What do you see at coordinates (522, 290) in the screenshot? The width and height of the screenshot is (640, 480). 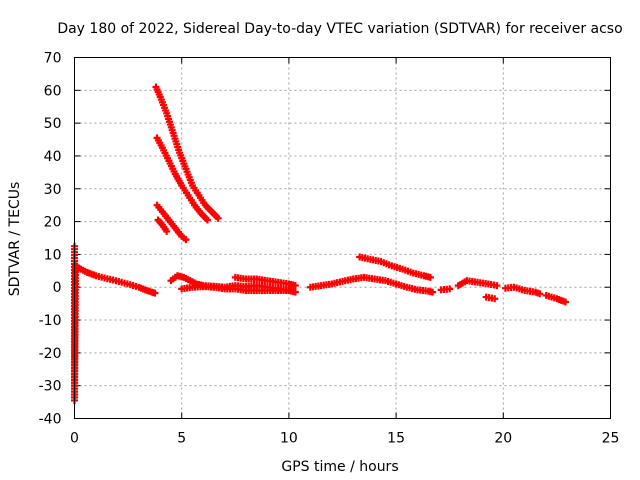 I see `series-s14` at bounding box center [522, 290].